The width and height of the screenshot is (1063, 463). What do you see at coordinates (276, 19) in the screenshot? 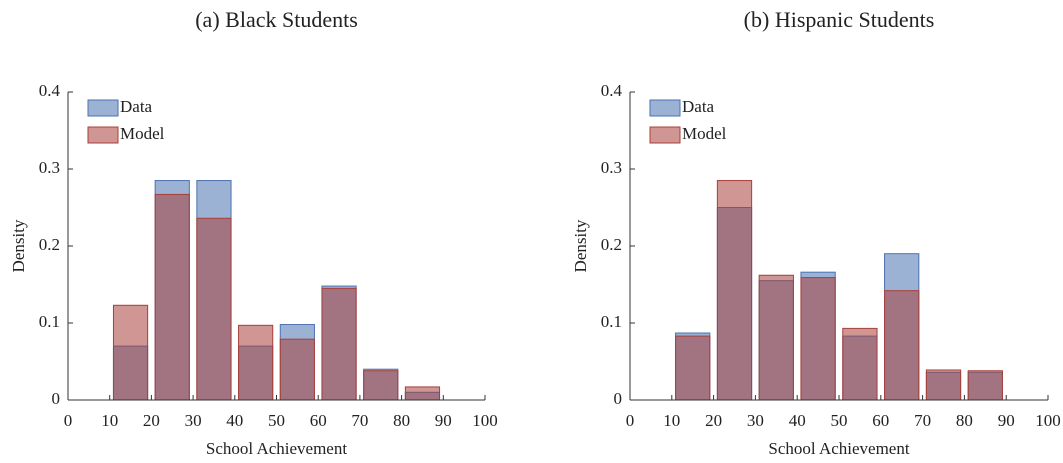
I see `panel-title: (a) Black Students` at bounding box center [276, 19].